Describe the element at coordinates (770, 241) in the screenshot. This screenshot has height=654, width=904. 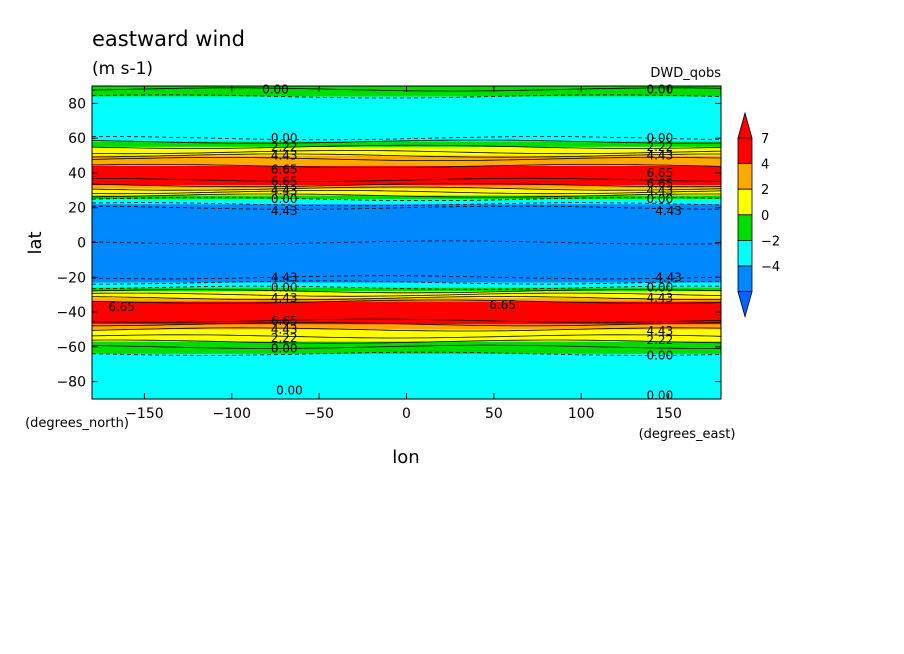
I see `colorbar-tick-label: −2` at that location.